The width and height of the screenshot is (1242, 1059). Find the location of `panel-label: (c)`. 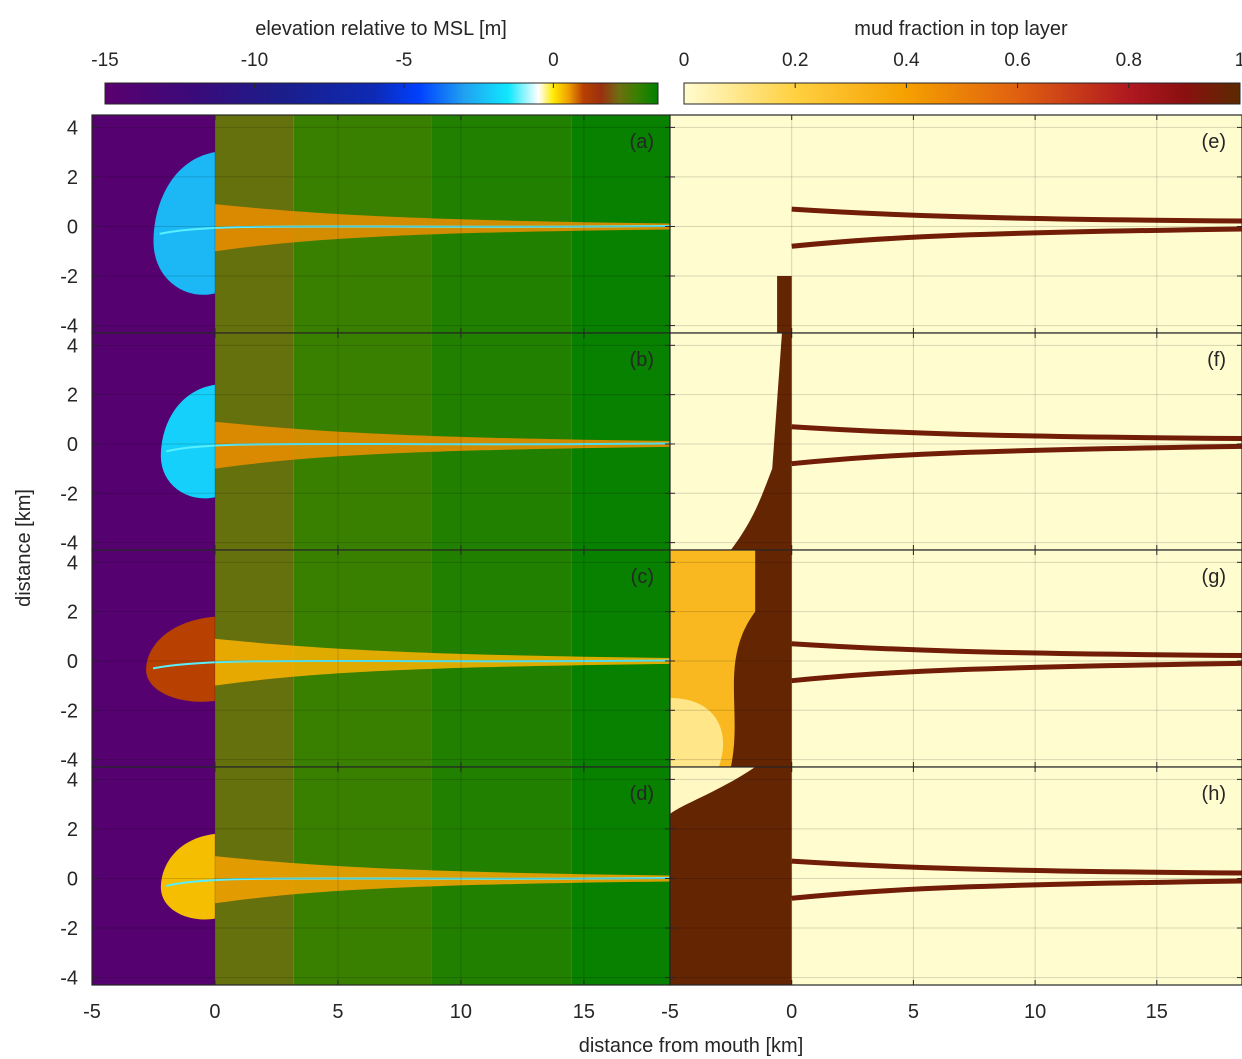

panel-label: (c) is located at coordinates (642, 577).